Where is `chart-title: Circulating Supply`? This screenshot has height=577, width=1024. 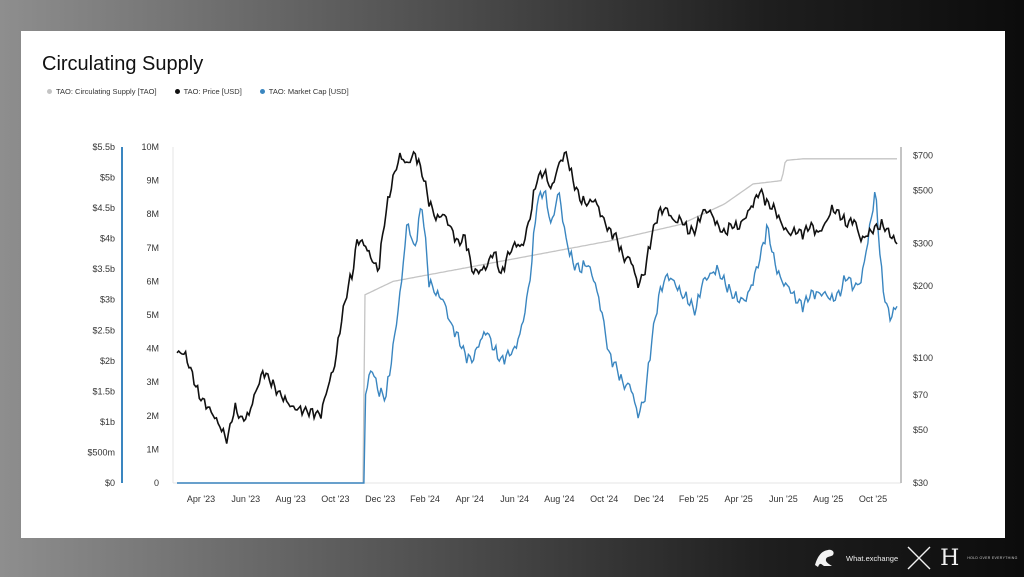
chart-title: Circulating Supply is located at coordinates (123, 64).